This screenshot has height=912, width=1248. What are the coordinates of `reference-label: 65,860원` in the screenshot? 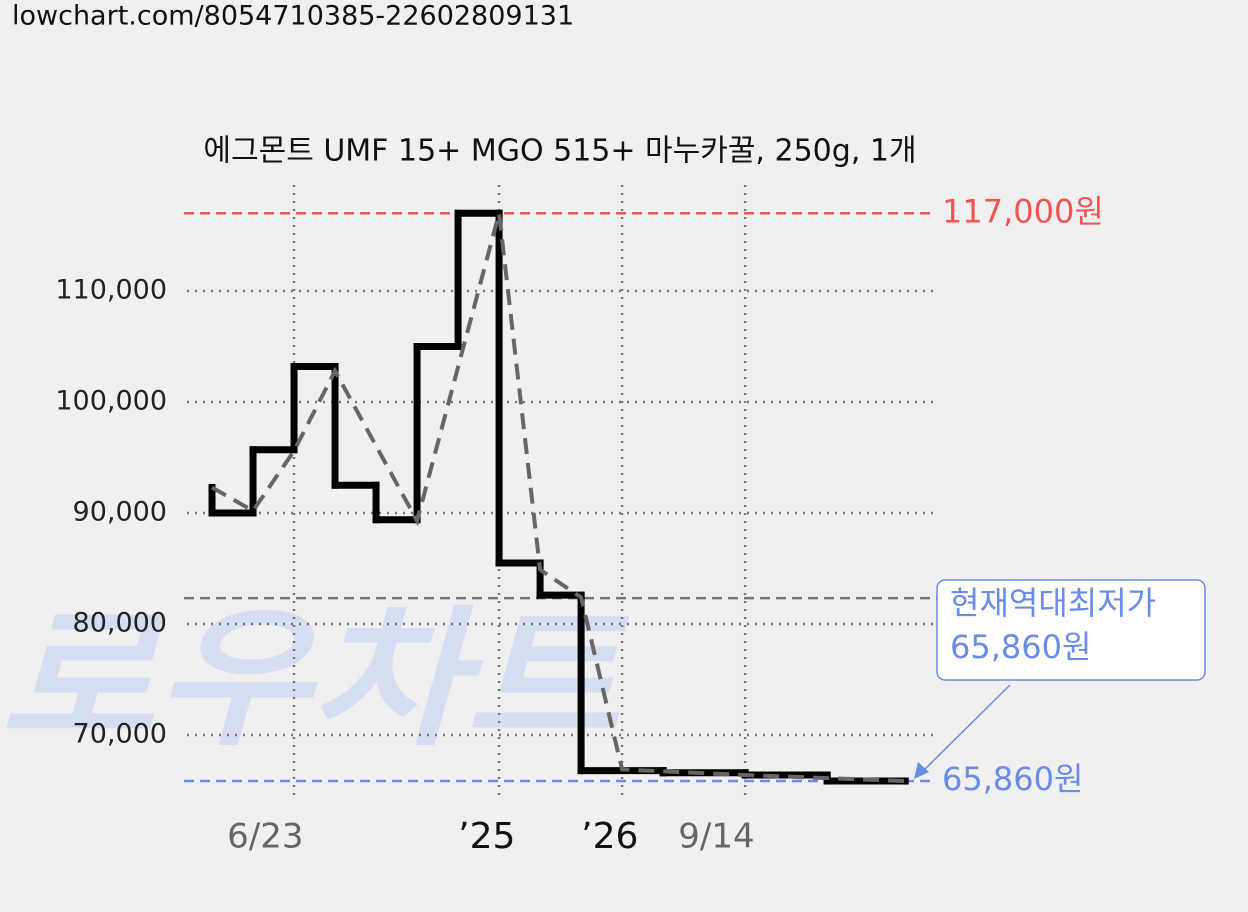 It's located at (1012, 779).